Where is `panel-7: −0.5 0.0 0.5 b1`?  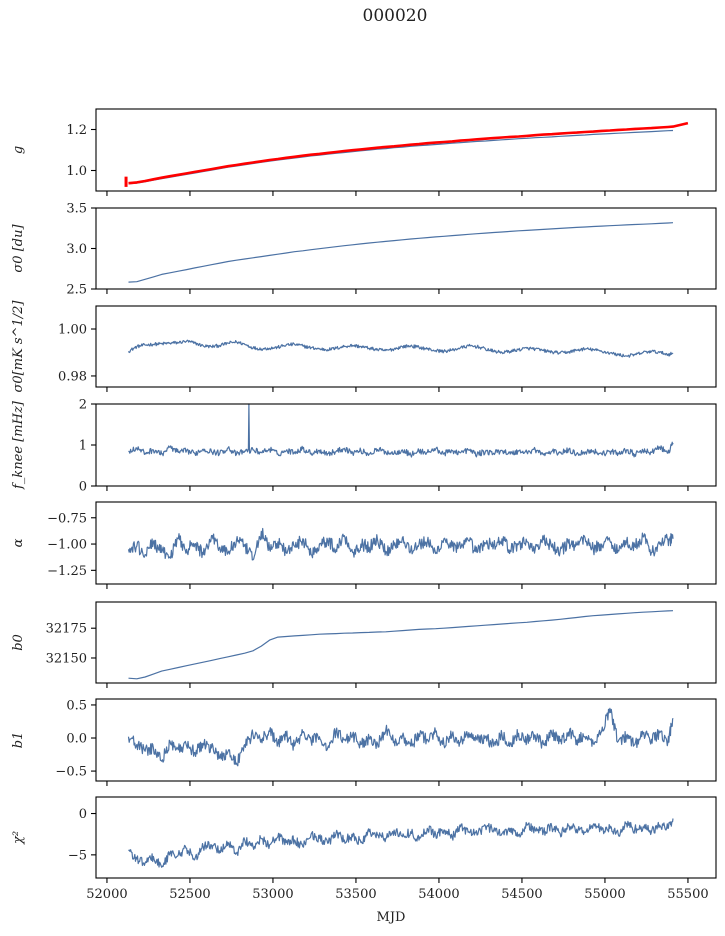
panel-7: −0.5 0.0 0.5 b1 is located at coordinates (364, 742).